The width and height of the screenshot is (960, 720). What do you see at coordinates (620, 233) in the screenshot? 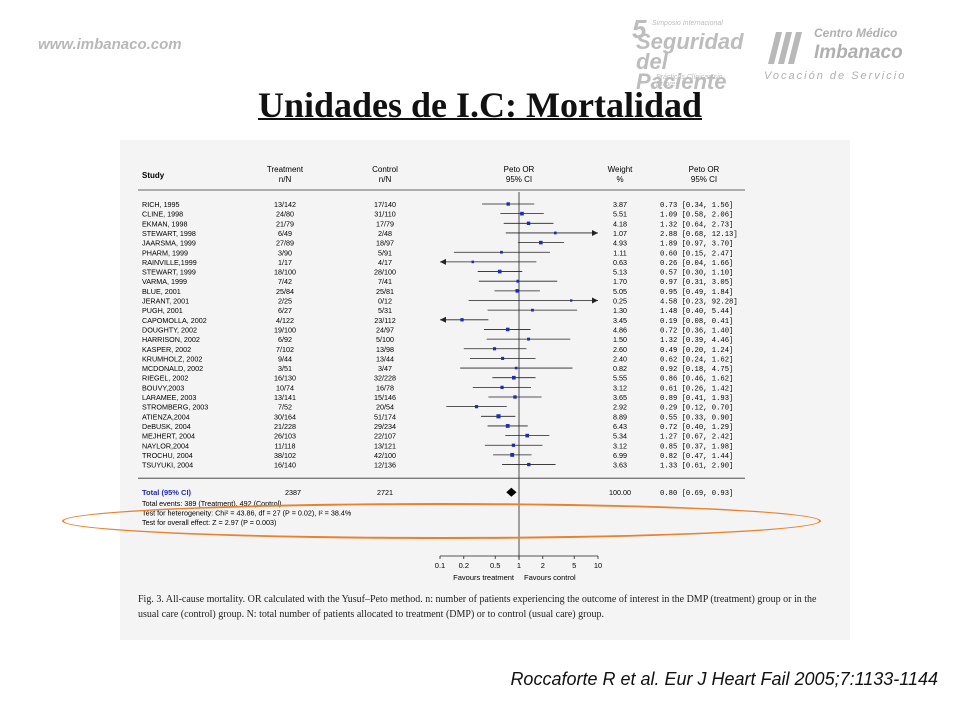
I see `row-weight: 1.07` at bounding box center [620, 233].